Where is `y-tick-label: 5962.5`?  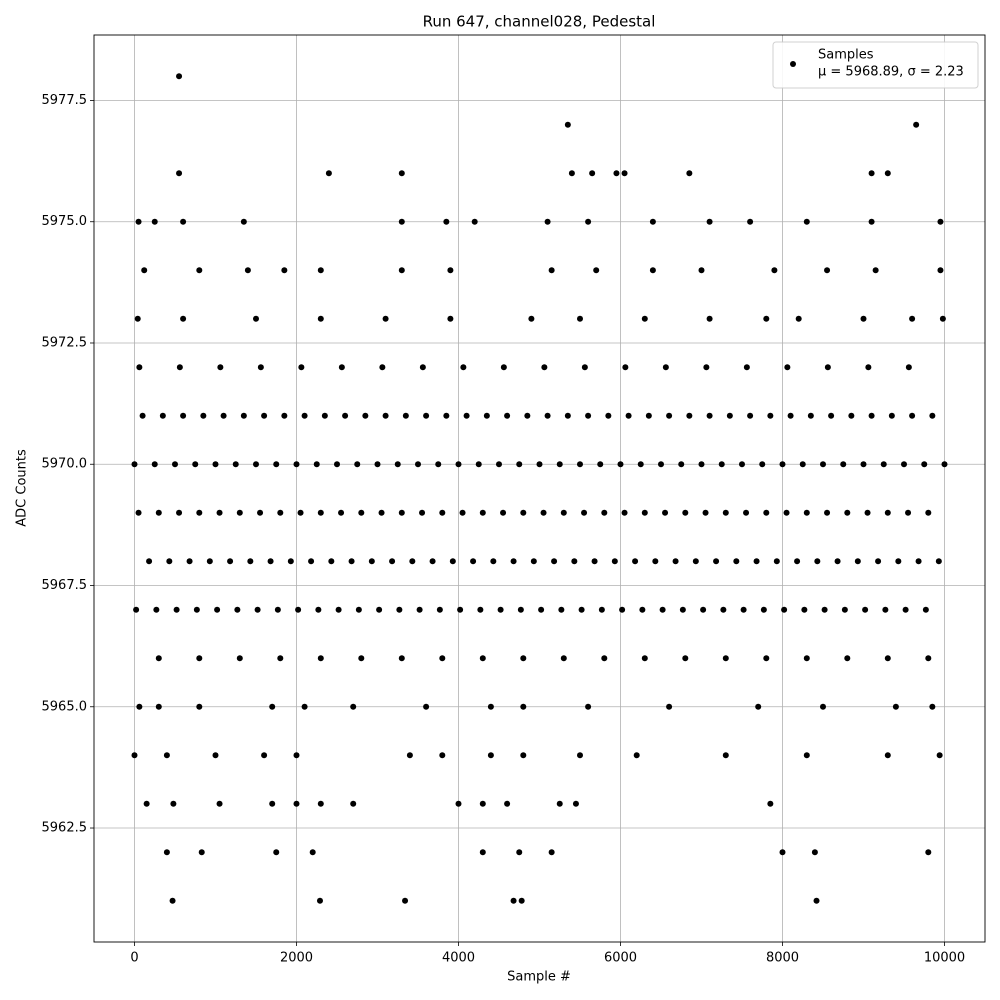 y-tick-label: 5962.5 is located at coordinates (65, 828).